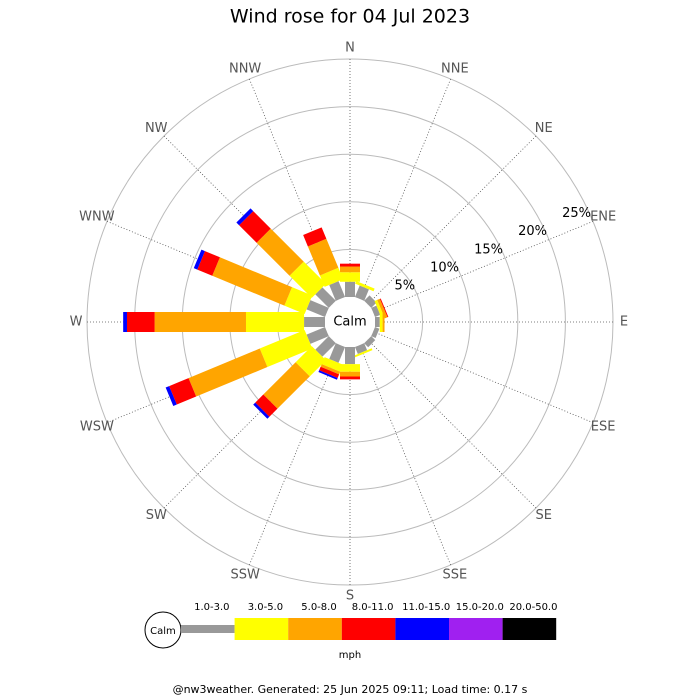 The width and height of the screenshot is (700, 700). Describe the element at coordinates (544, 515) in the screenshot. I see `direction-label: SE` at that location.